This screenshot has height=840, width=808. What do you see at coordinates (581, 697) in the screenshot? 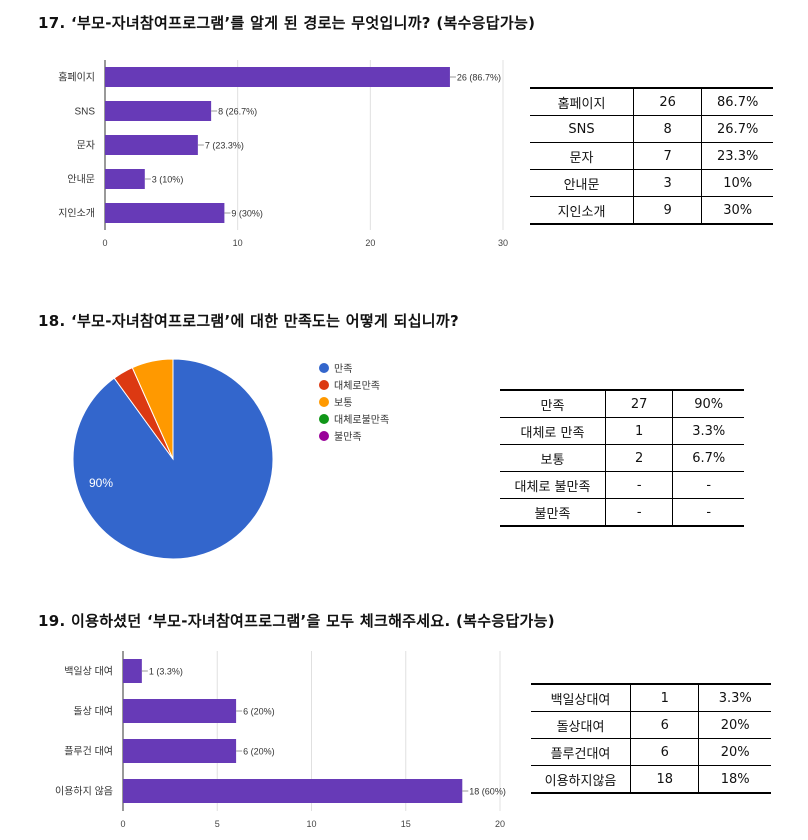
I see `table-cell: 백일상대여` at bounding box center [581, 697].